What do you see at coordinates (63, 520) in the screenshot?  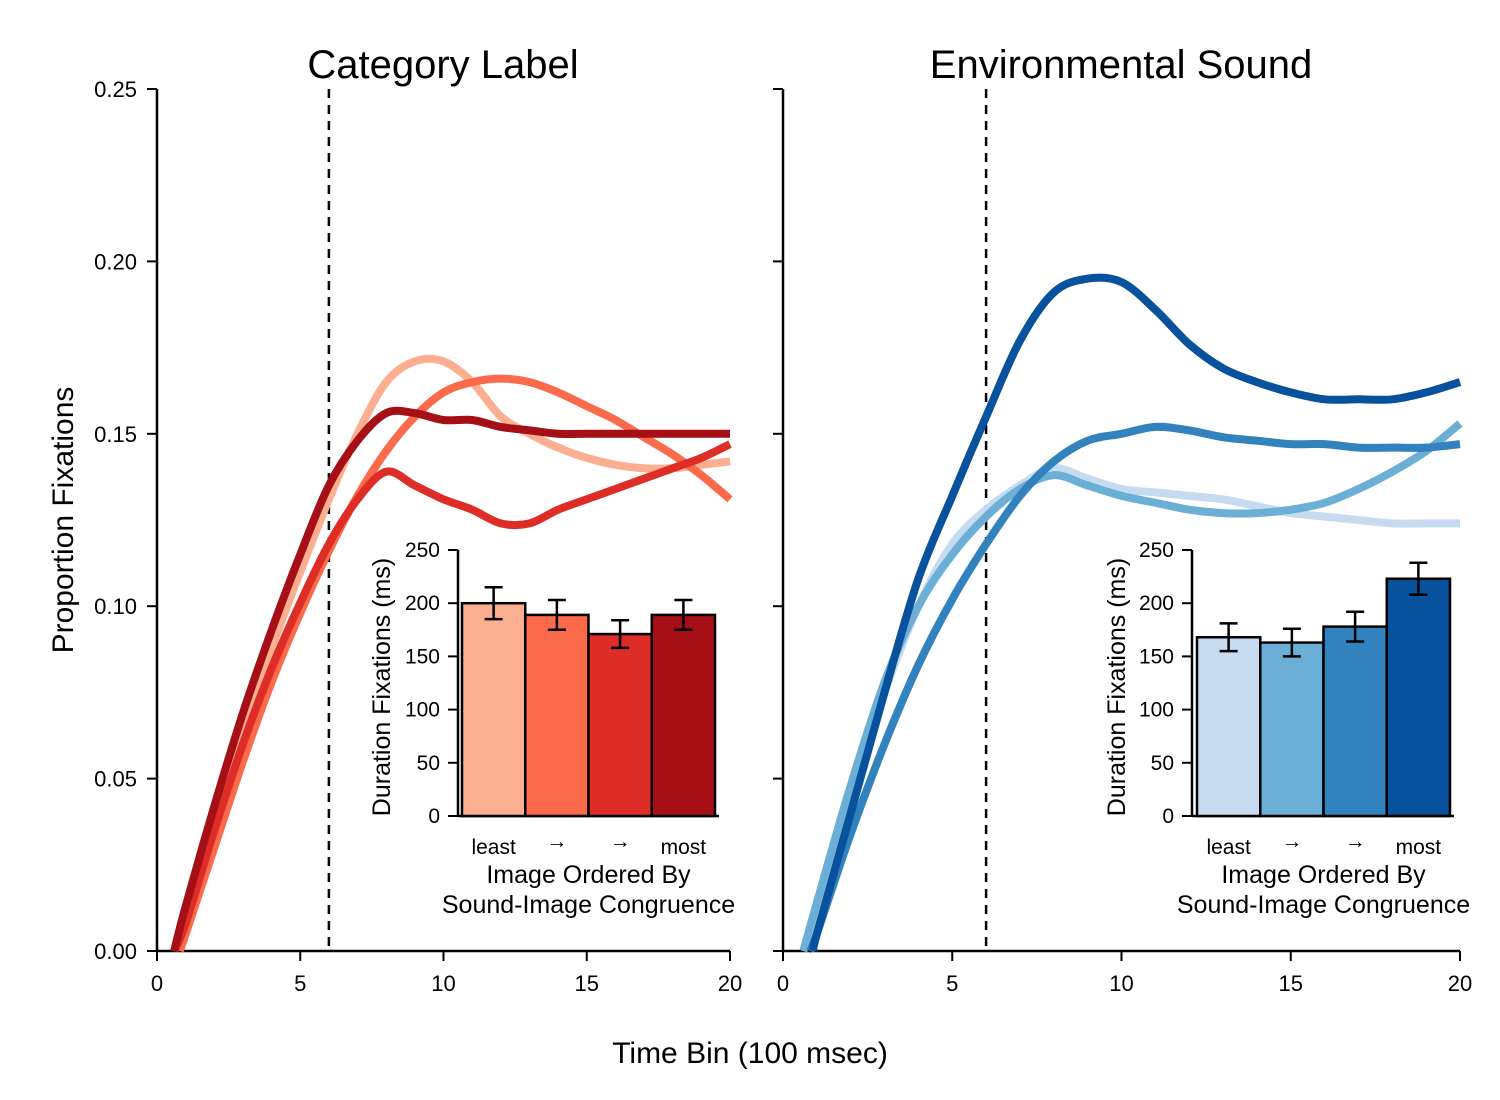 I see `shared-y-axis-label: Proportion Fixations` at bounding box center [63, 520].